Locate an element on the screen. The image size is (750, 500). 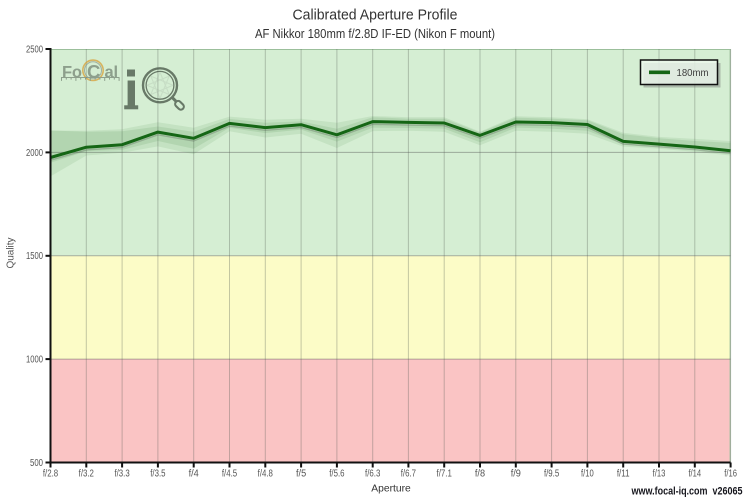
svg-text: f/9 is located at coordinates (516, 474).